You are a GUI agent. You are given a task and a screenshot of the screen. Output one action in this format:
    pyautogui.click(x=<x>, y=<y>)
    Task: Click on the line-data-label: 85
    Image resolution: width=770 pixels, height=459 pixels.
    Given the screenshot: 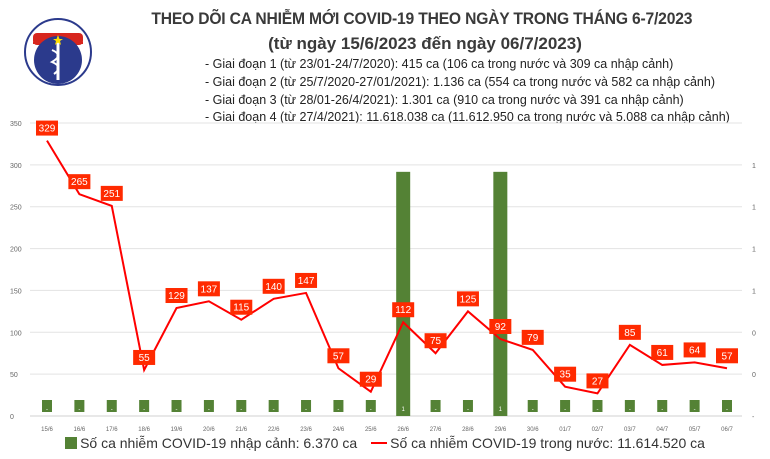 What is the action you would take?
    pyautogui.click(x=630, y=333)
    